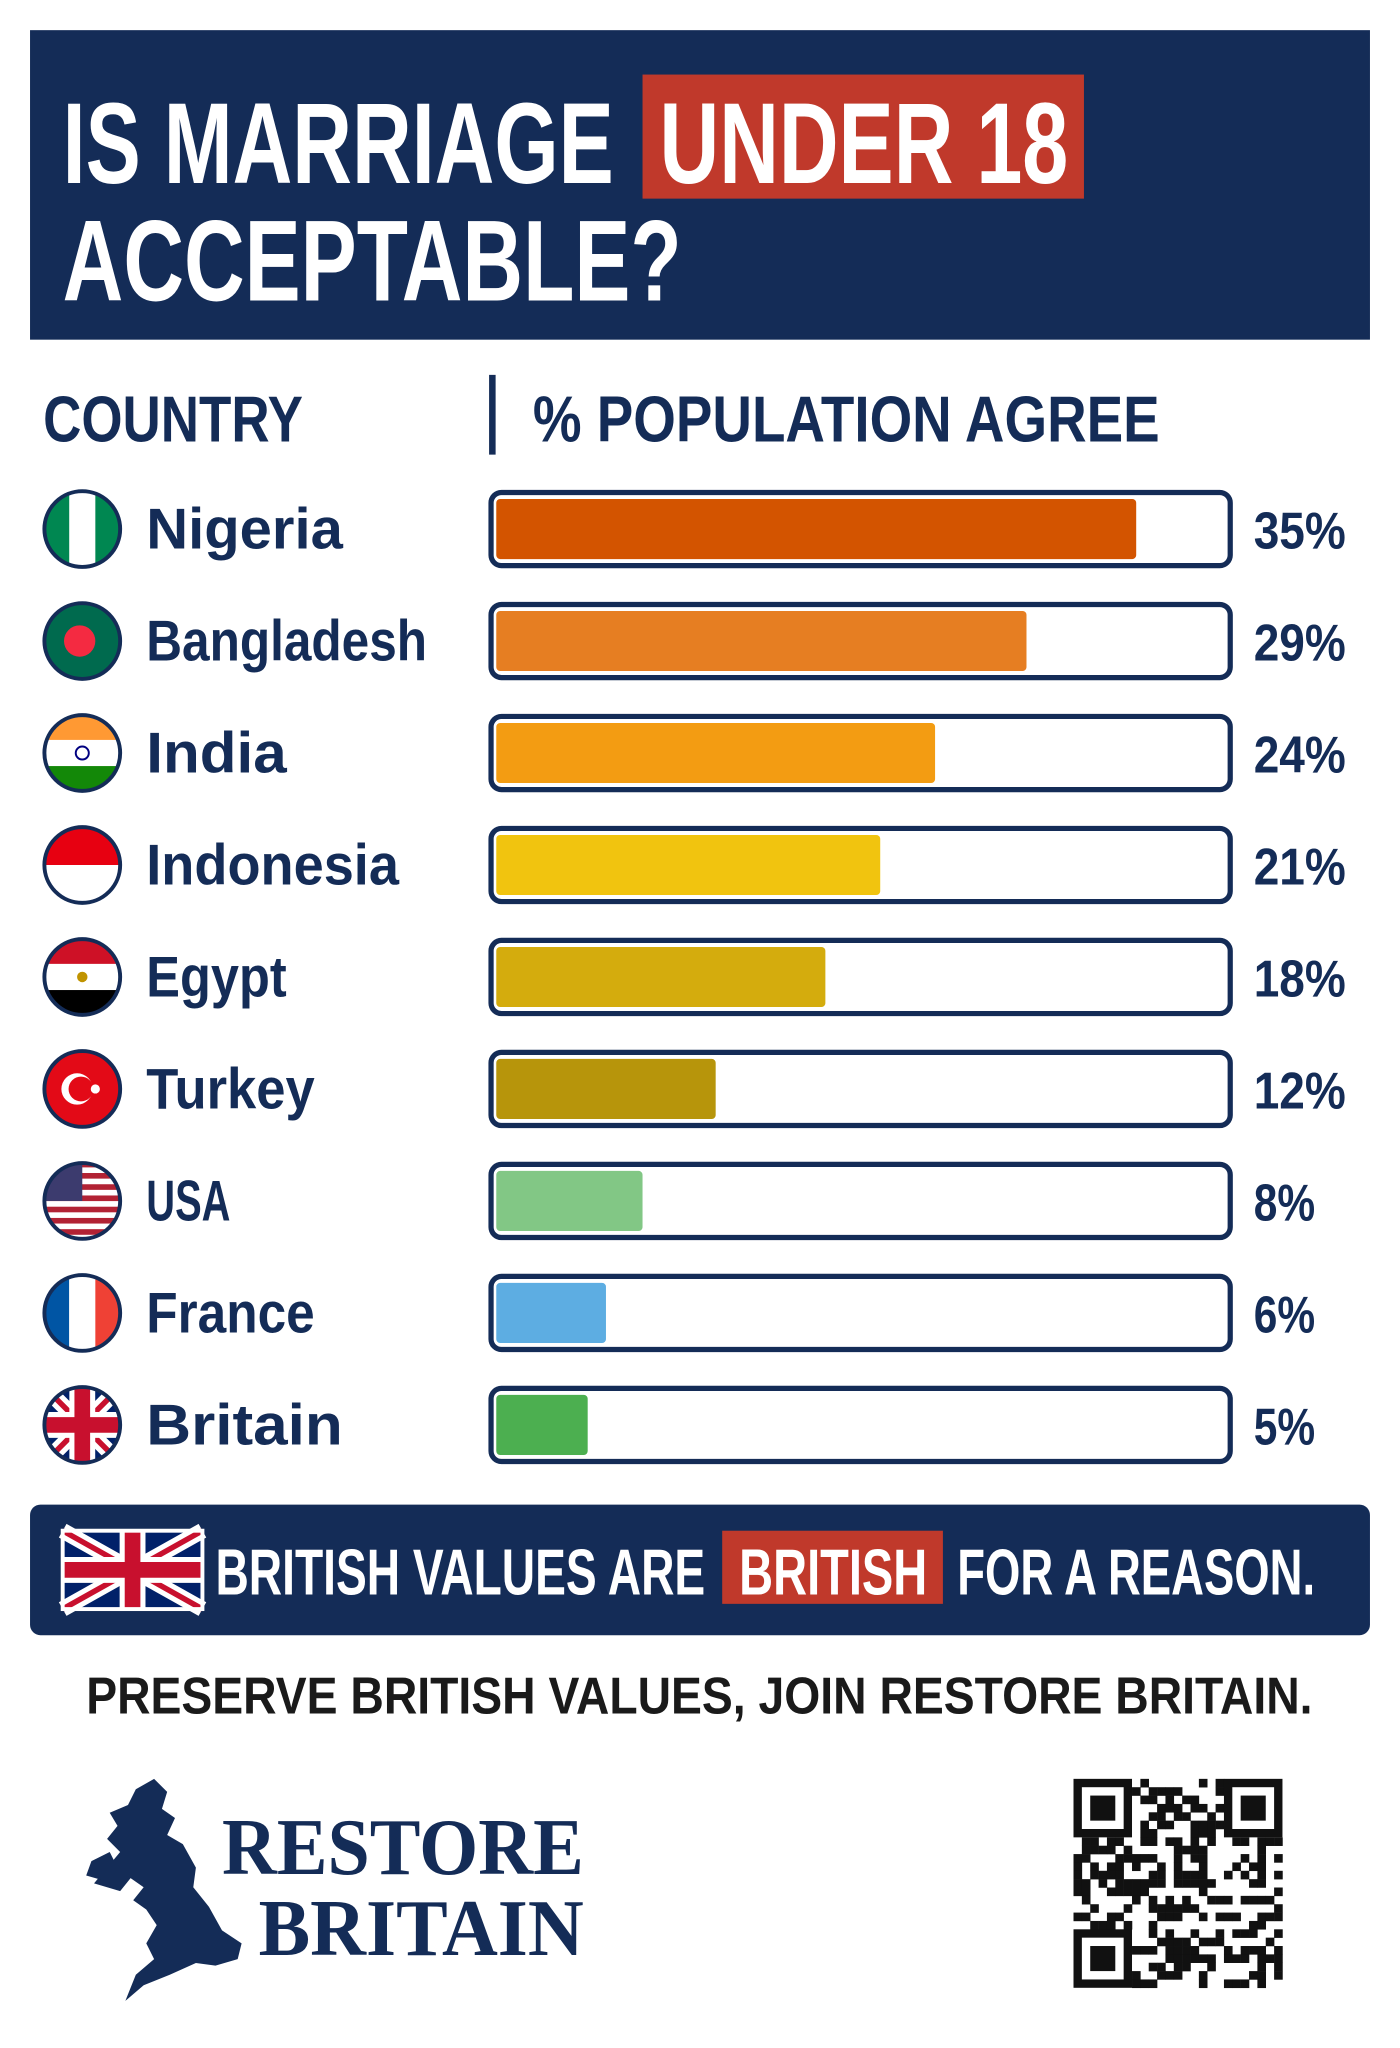 The width and height of the screenshot is (1400, 2048). Describe the element at coordinates (1103, 1808) in the screenshot. I see `qr-finder` at that location.